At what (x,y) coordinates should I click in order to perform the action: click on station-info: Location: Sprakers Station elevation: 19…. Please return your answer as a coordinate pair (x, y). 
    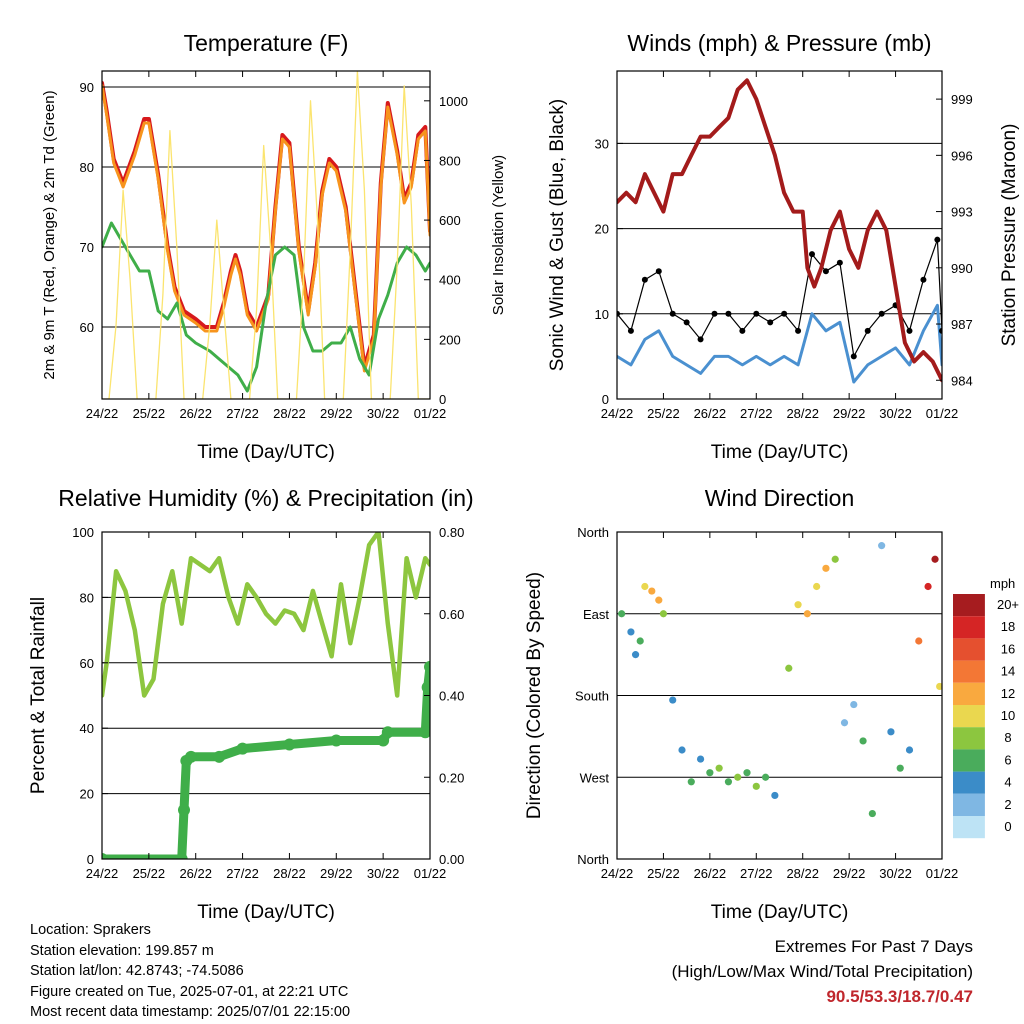
    Looking at the image, I should click on (190, 971).